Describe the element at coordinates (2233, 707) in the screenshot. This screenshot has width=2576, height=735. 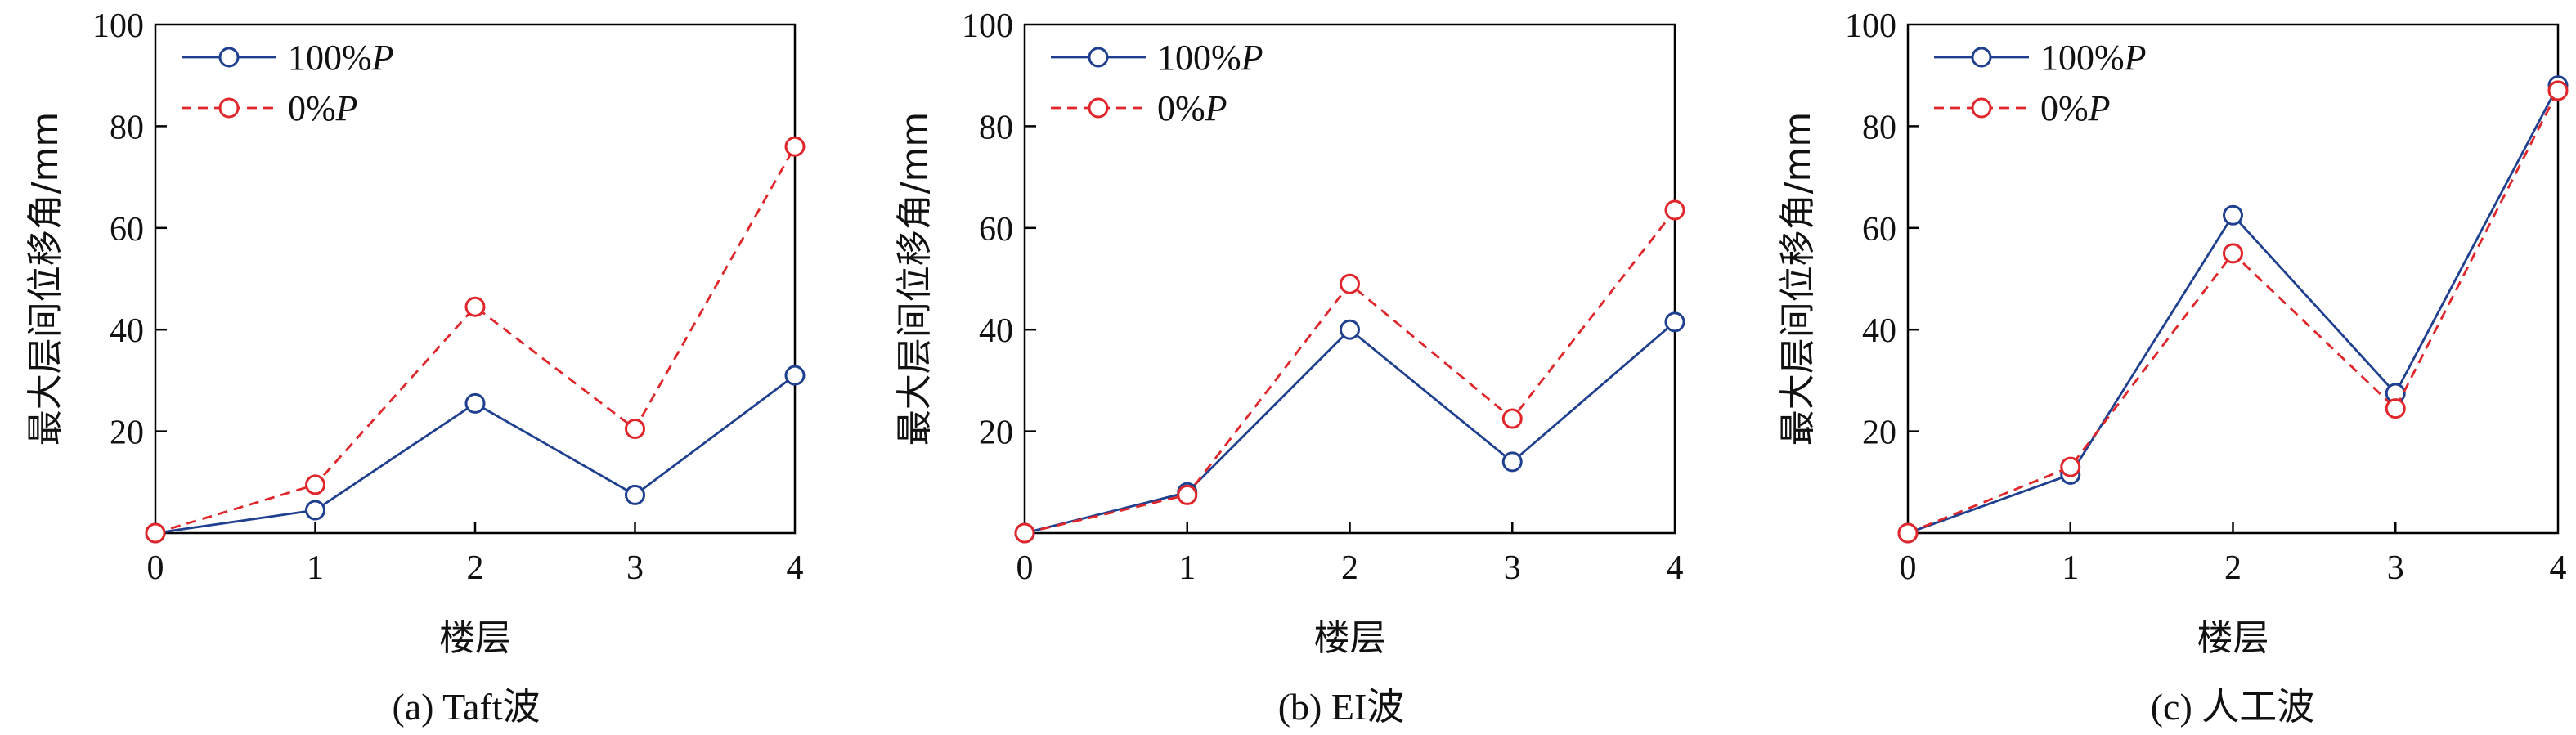
I see `subplot-caption: (c) 人工波` at that location.